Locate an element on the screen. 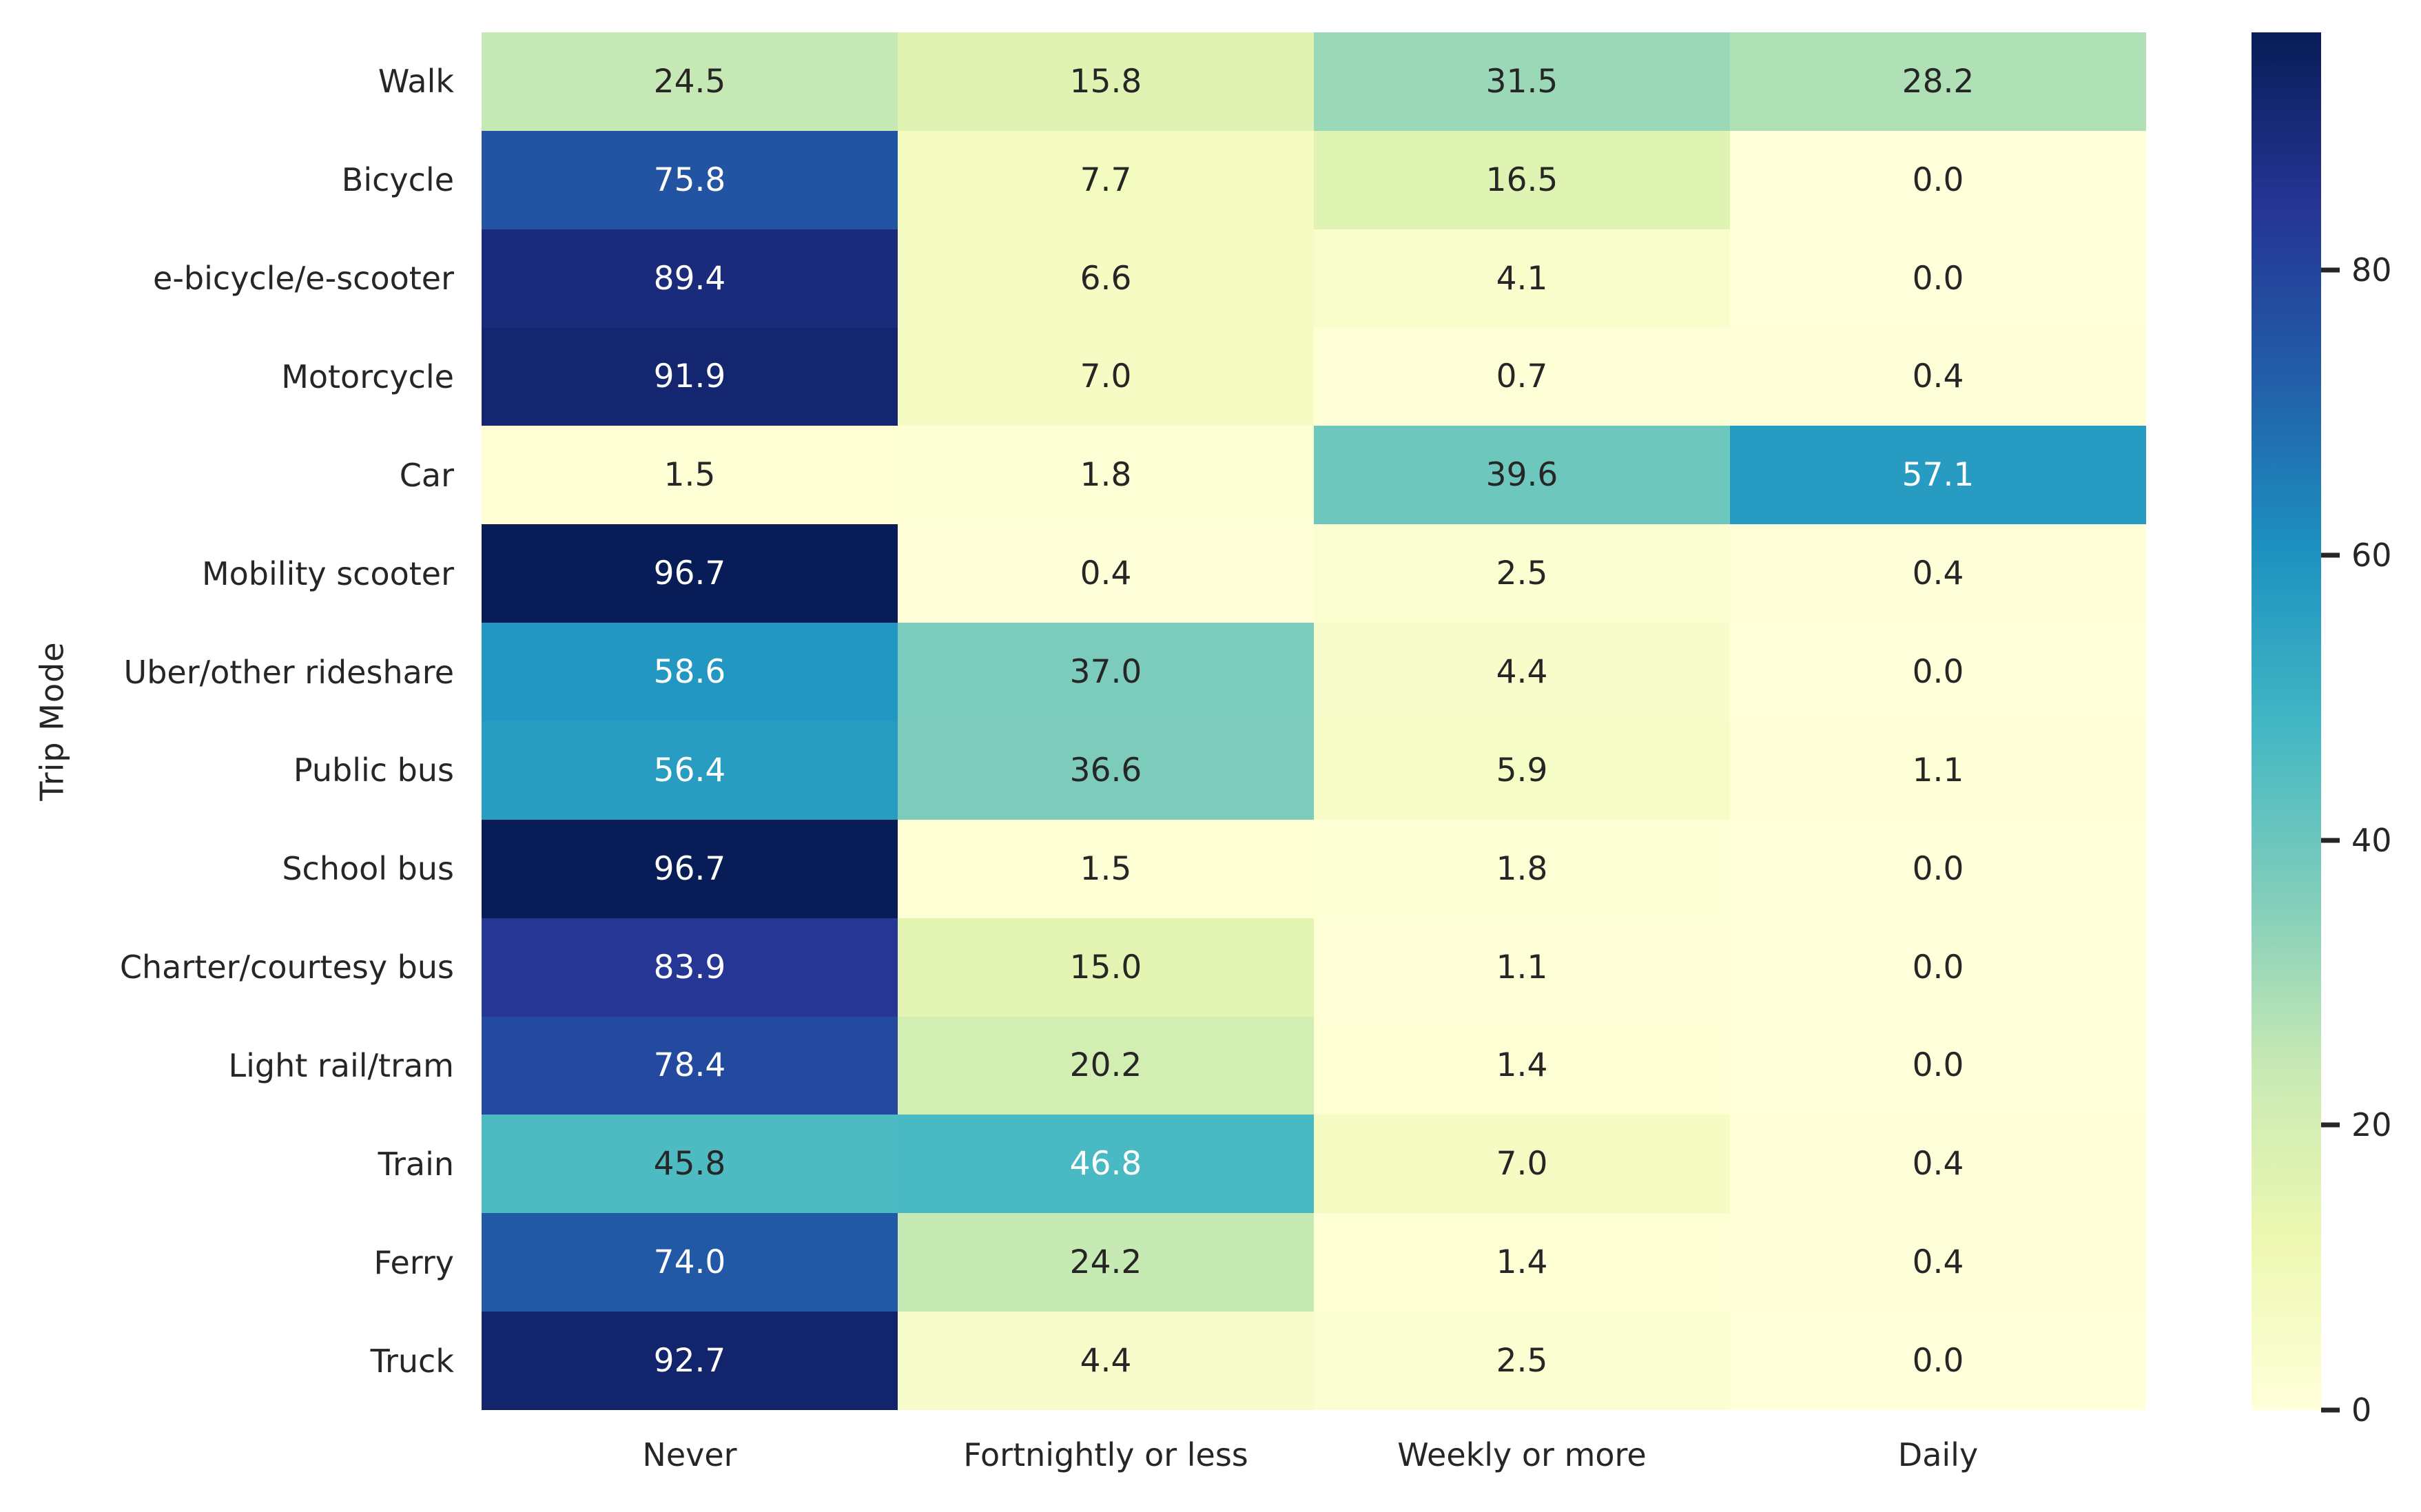  y-tick-label: Truck is located at coordinates (412, 1361).